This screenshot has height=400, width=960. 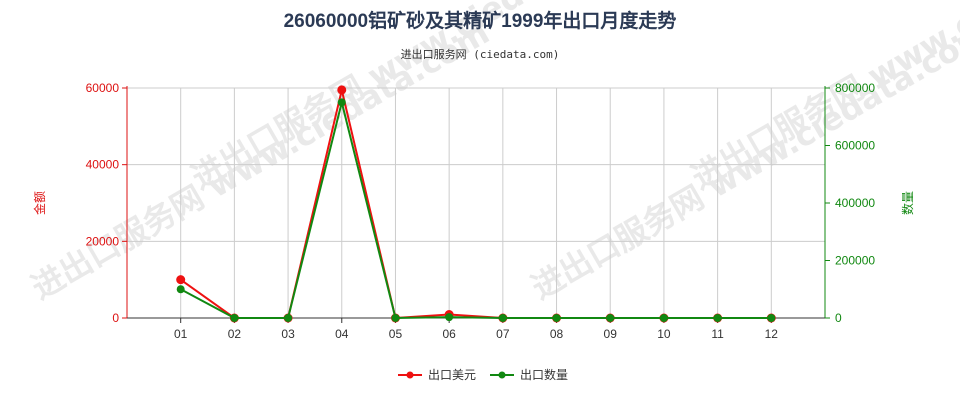 What do you see at coordinates (480, 54) in the screenshot?
I see `chart-subtitle: 进出口服务网 (ciedata.com)` at bounding box center [480, 54].